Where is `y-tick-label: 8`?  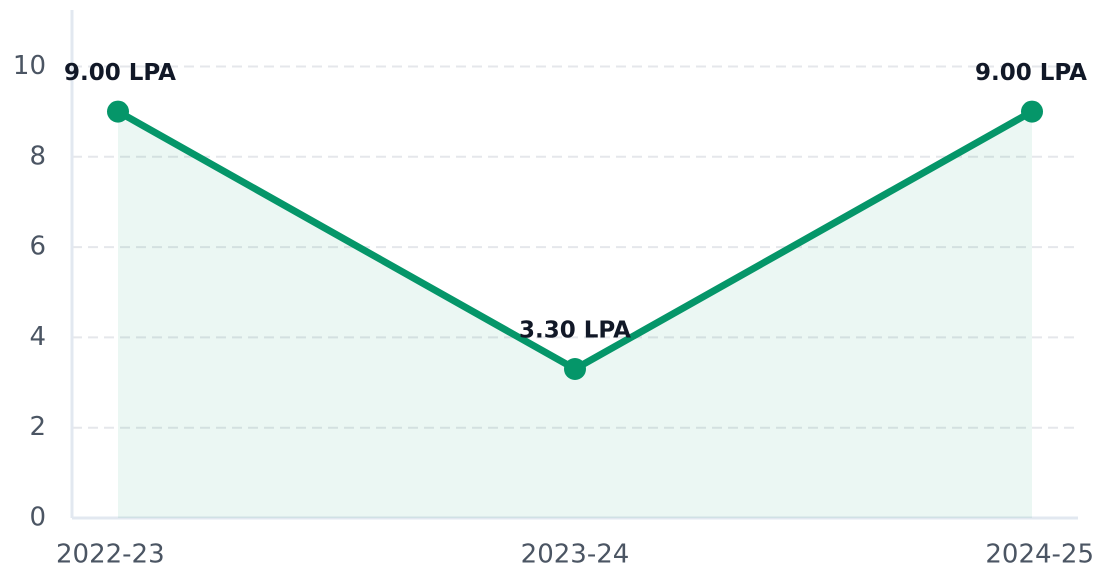 y-tick-label: 8 is located at coordinates (37, 156).